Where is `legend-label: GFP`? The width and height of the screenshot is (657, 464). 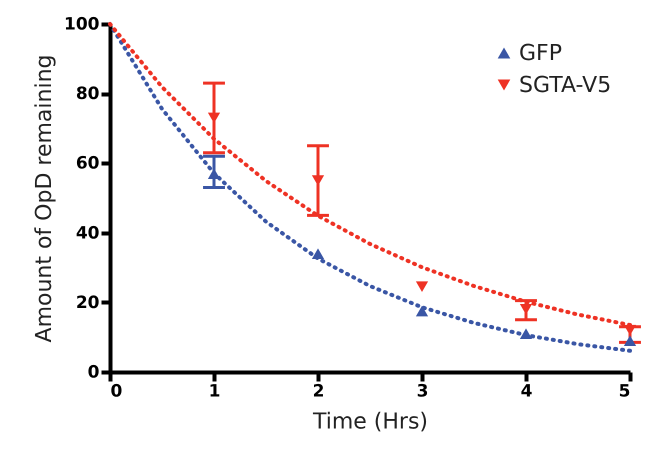 legend-label: GFP is located at coordinates (540, 53).